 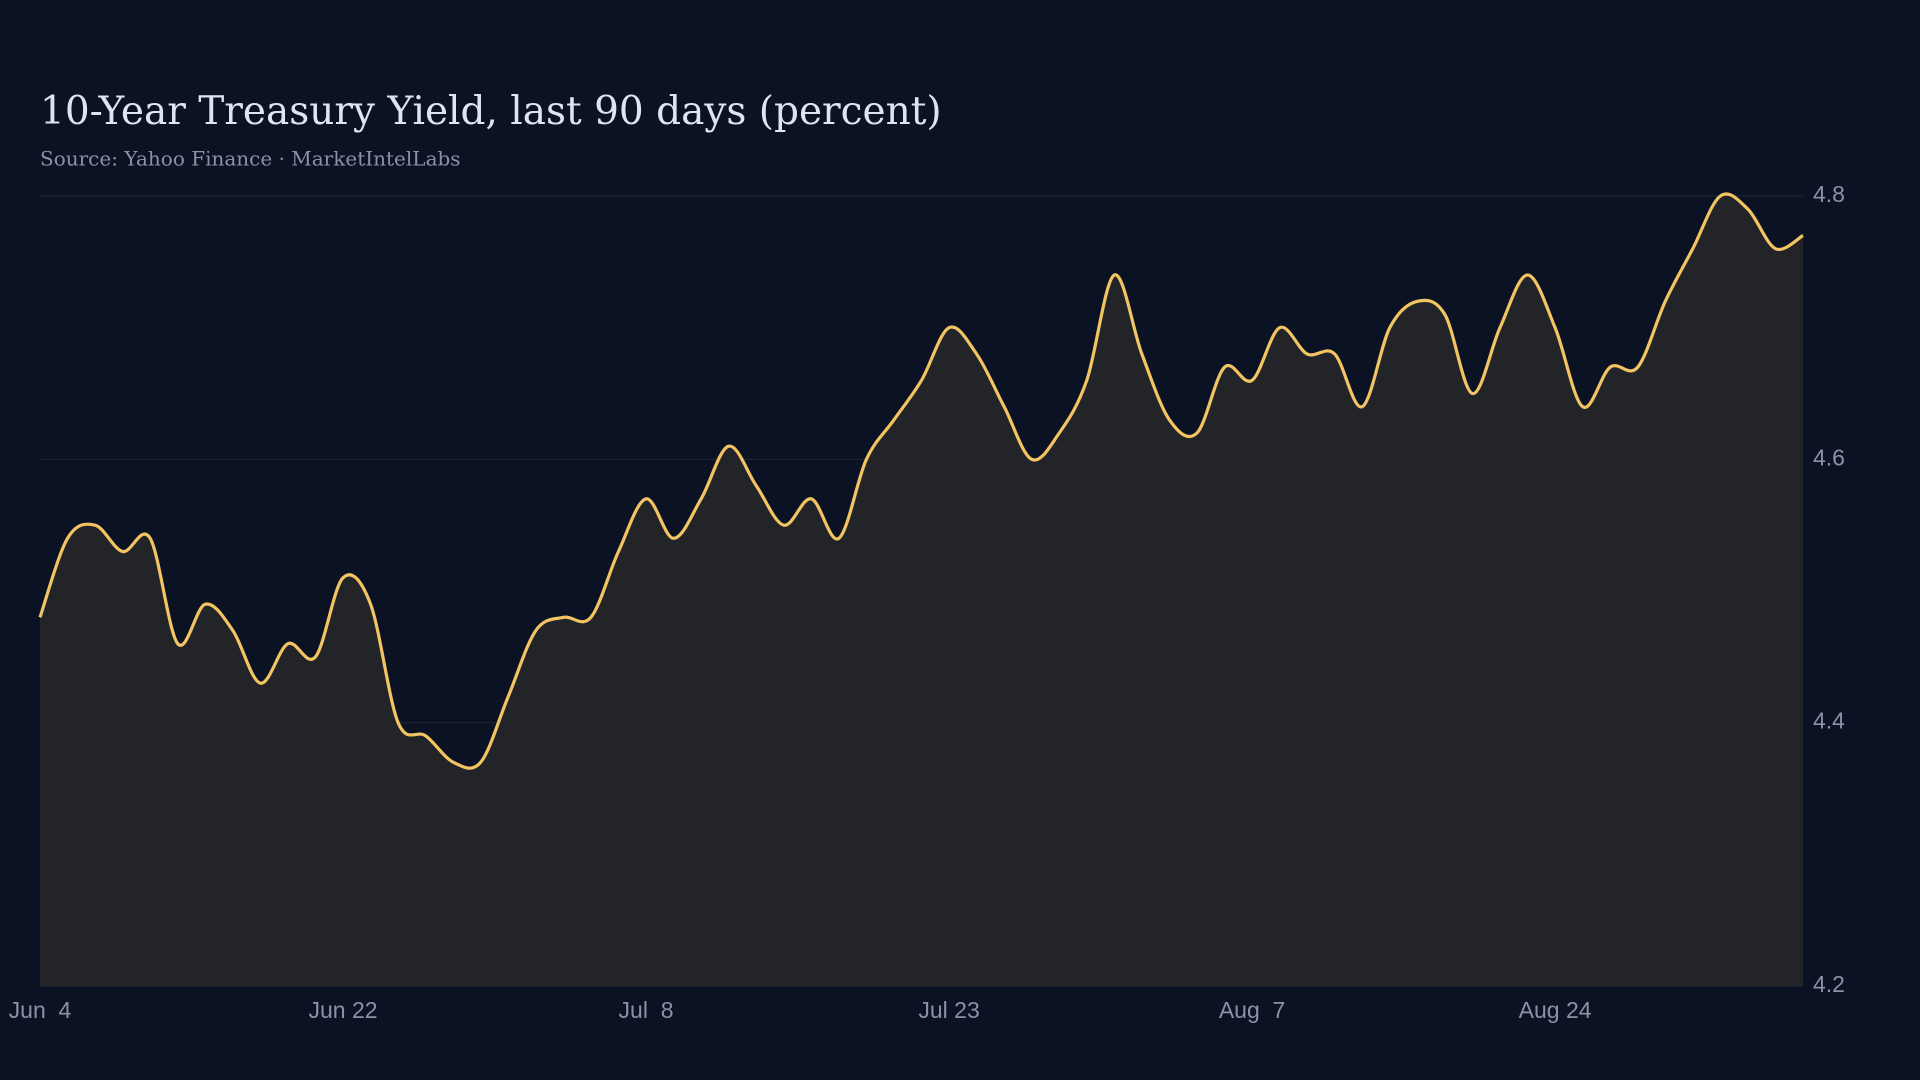 I want to click on x-tick-label: Aug 24, so click(x=1555, y=1010).